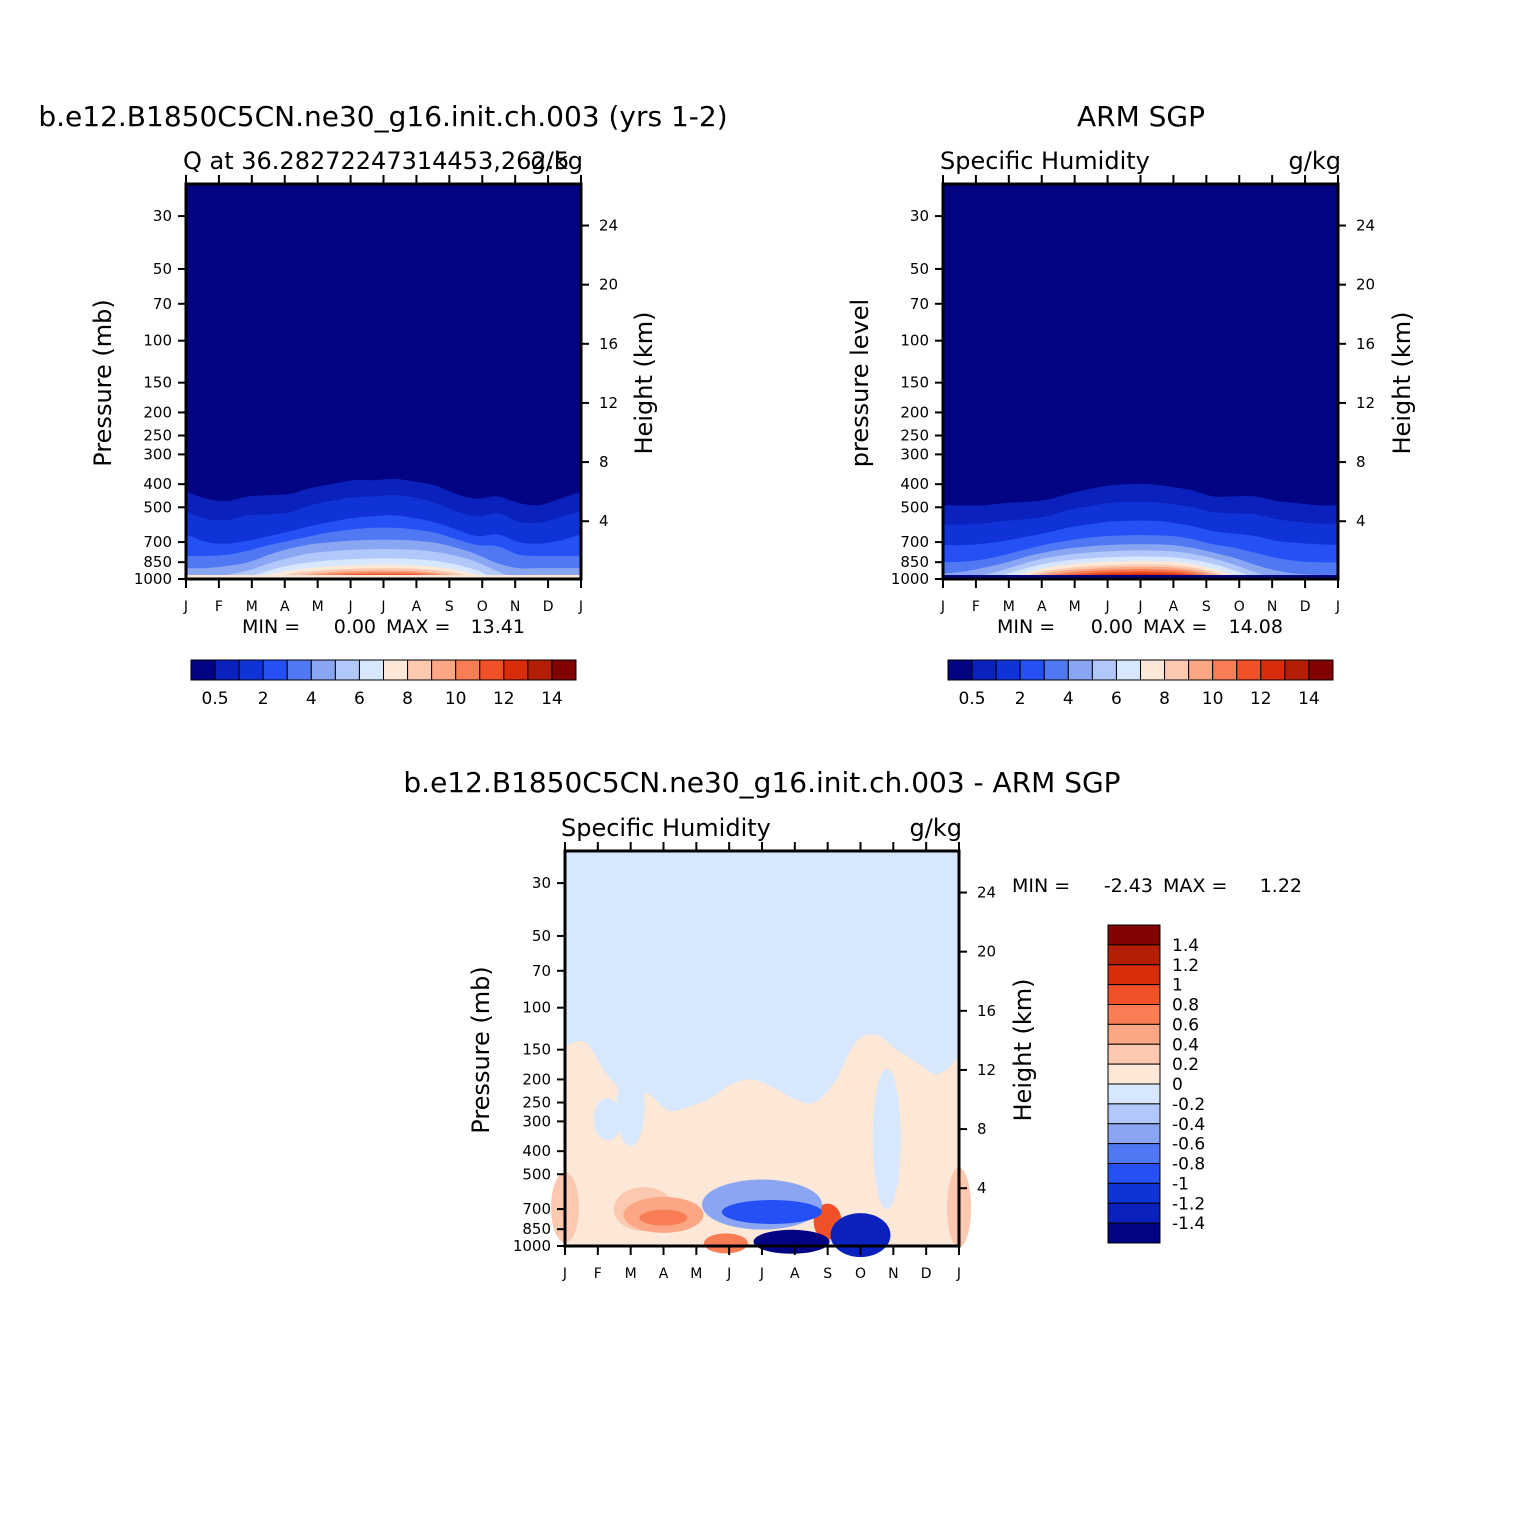 Image resolution: width=1524 pixels, height=1524 pixels. What do you see at coordinates (1256, 627) in the screenshot?
I see `panel-obs-max: 14.08` at bounding box center [1256, 627].